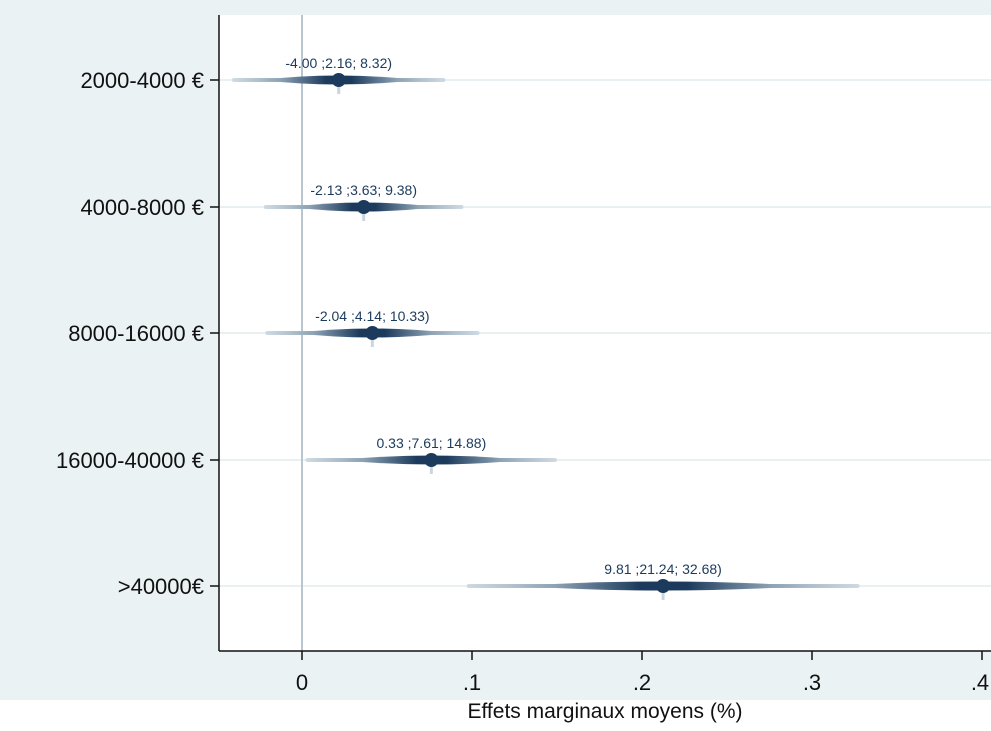 The width and height of the screenshot is (991, 731). What do you see at coordinates (302, 682) in the screenshot?
I see `x-tick-label: 0` at bounding box center [302, 682].